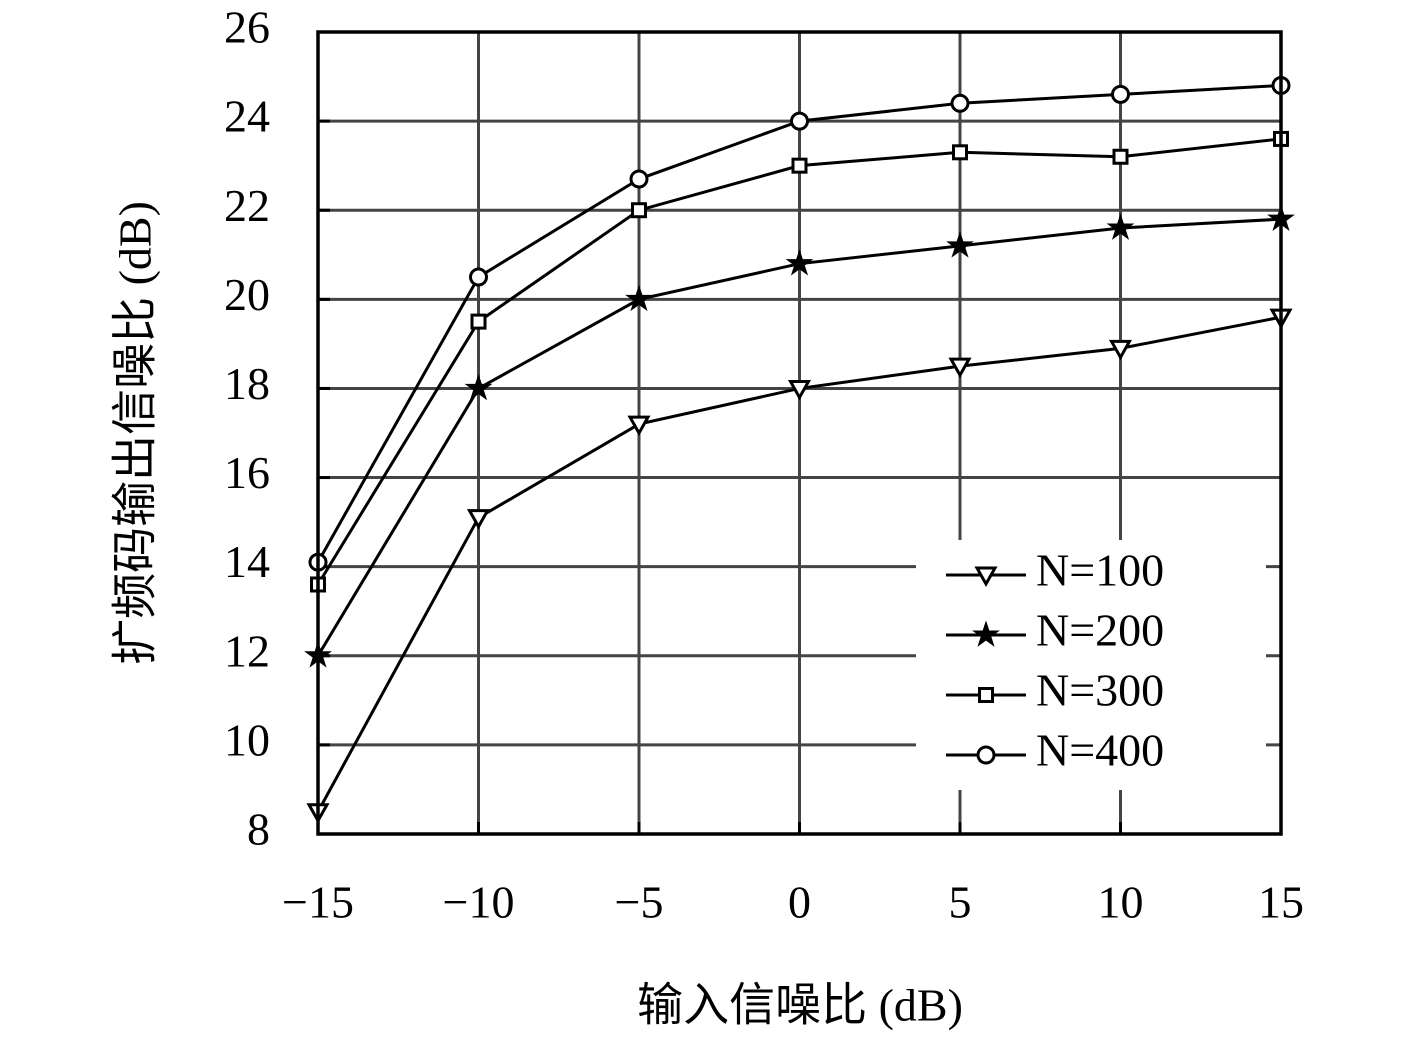 This screenshot has height=1051, width=1417. I want to click on legend-label: N=200, so click(1100, 630).